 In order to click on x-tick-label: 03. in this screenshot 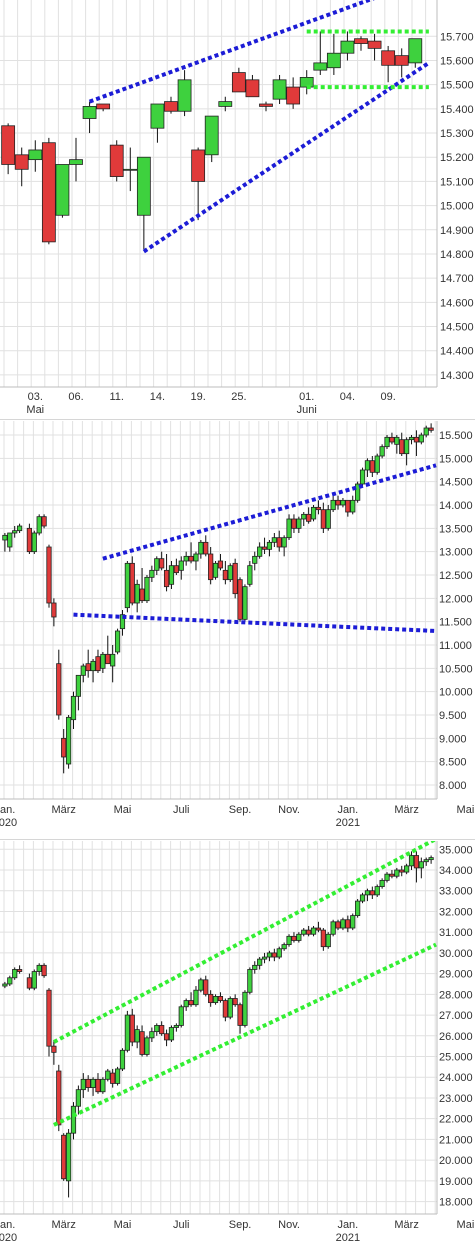, I will do `click(35, 397)`.